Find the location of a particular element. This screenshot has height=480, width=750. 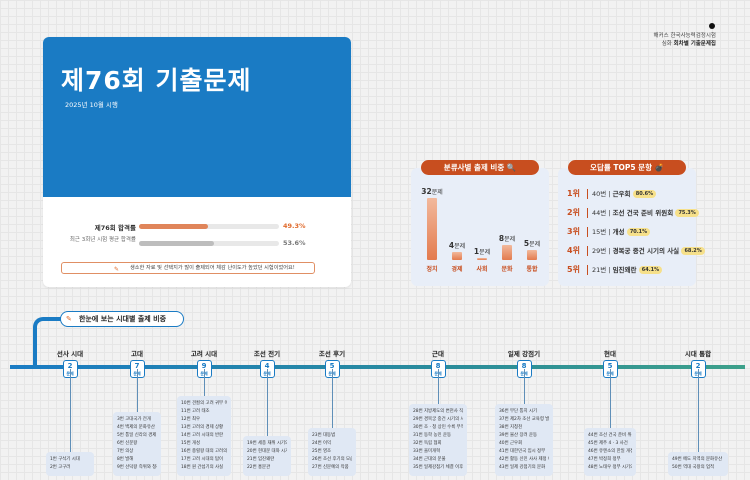

title-block: 제76회 기출문제 2025년 10월 시행 is located at coordinates (197, 117).